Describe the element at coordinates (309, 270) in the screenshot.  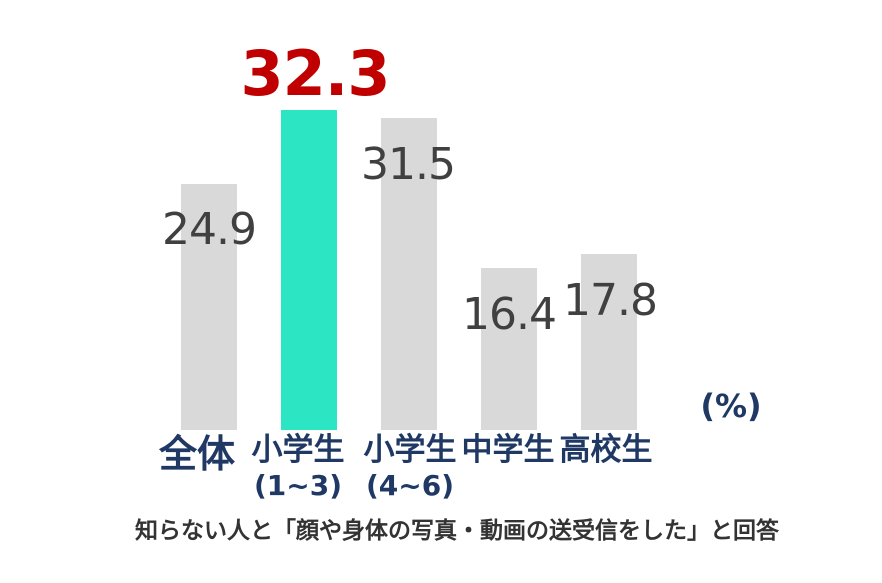
I see `bar-highlighted` at that location.